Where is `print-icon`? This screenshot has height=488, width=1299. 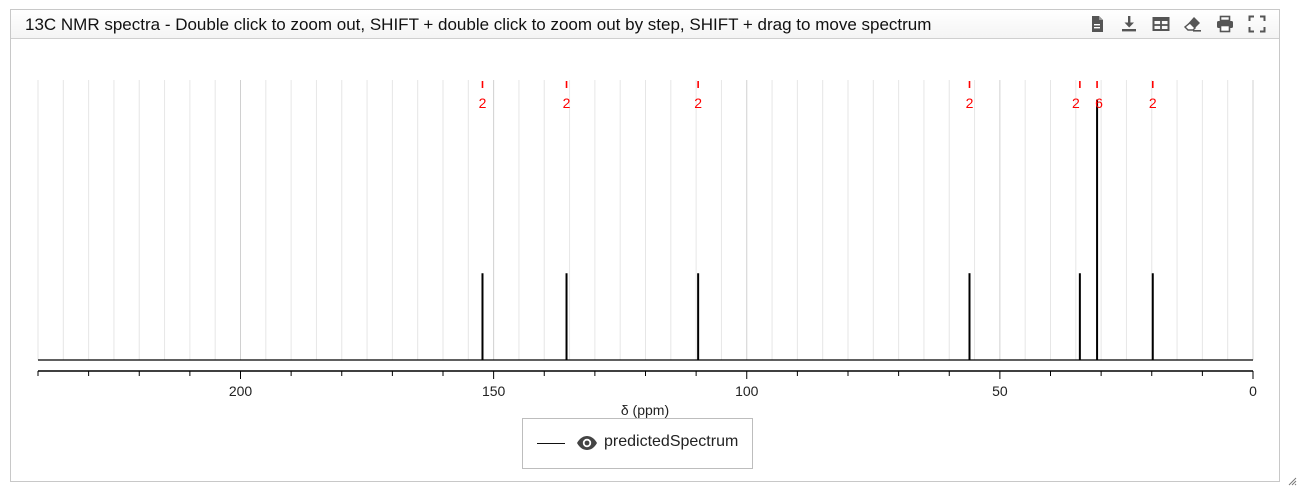 print-icon is located at coordinates (1225, 24).